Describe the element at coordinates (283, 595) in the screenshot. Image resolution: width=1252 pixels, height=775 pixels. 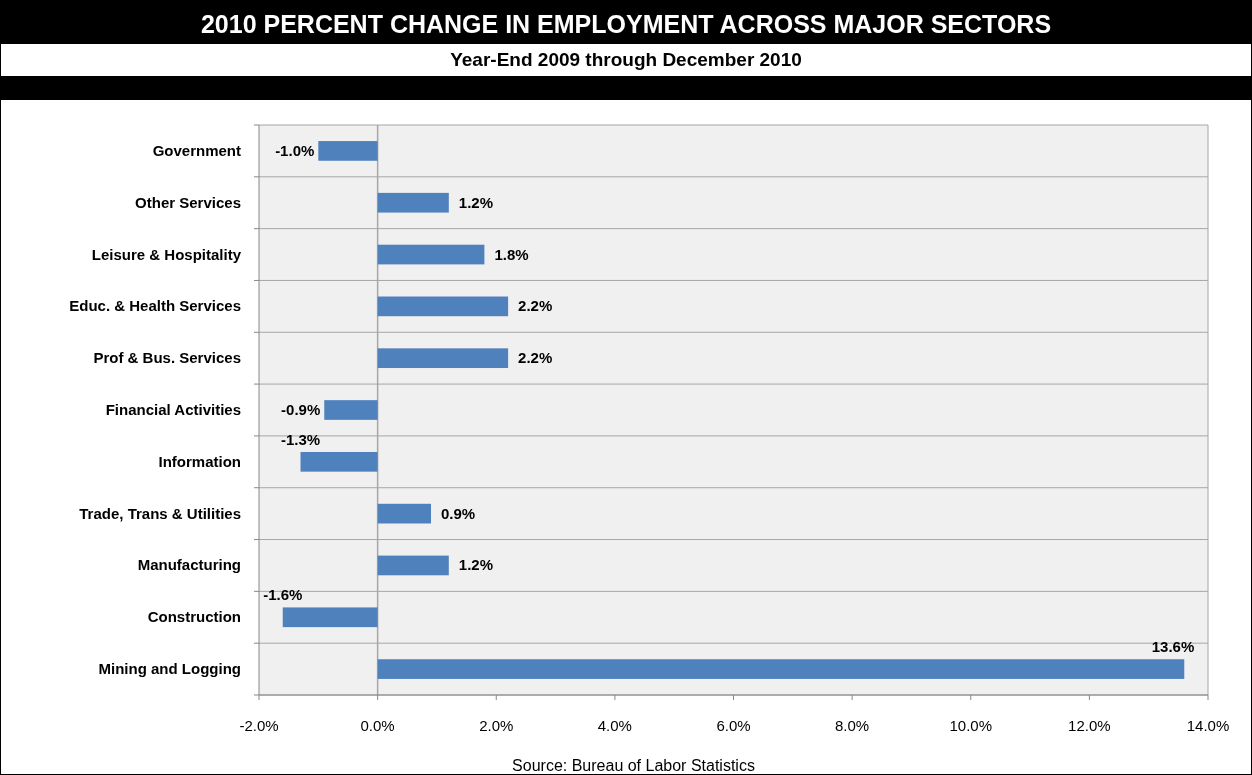
I see `data-label: -1.6%` at that location.